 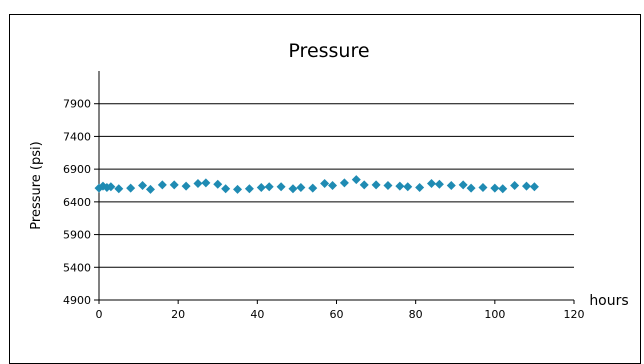 What do you see at coordinates (608, 301) in the screenshot?
I see `x-axis-label: hours` at bounding box center [608, 301].